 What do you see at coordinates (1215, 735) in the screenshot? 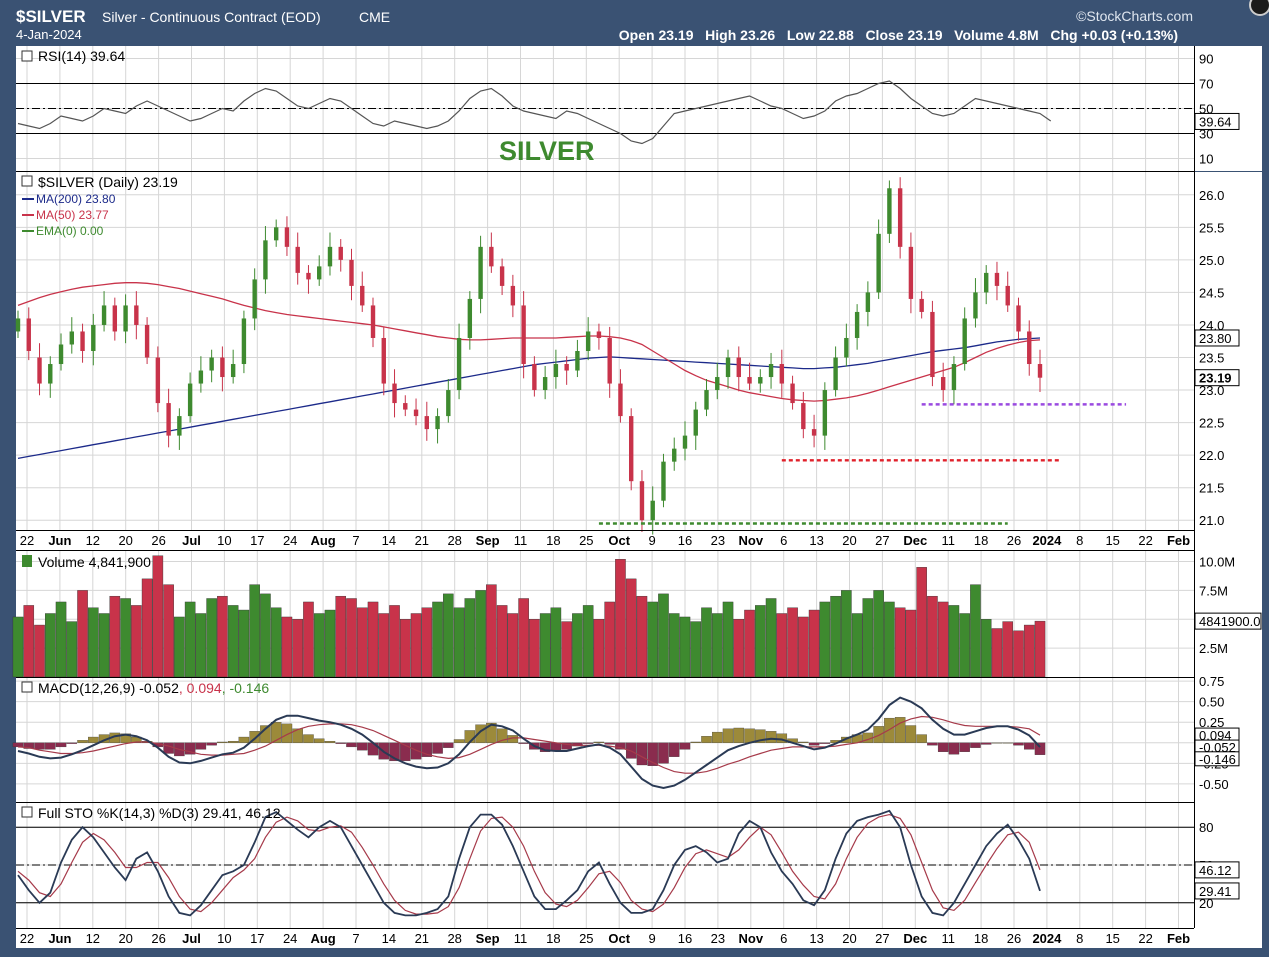
I see `macd-value-label-0: 0.094` at bounding box center [1215, 735].